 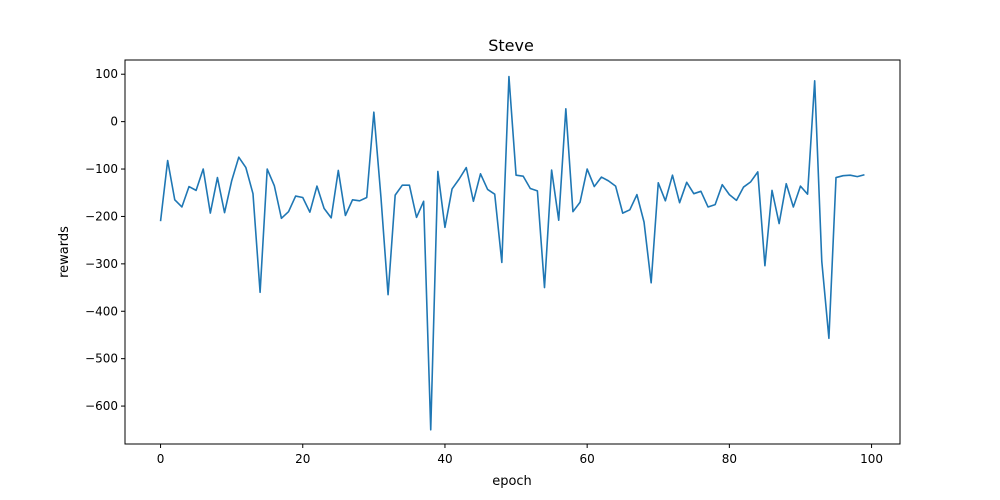 What do you see at coordinates (101, 169) in the screenshot?
I see `y-tick-label: −100` at bounding box center [101, 169].